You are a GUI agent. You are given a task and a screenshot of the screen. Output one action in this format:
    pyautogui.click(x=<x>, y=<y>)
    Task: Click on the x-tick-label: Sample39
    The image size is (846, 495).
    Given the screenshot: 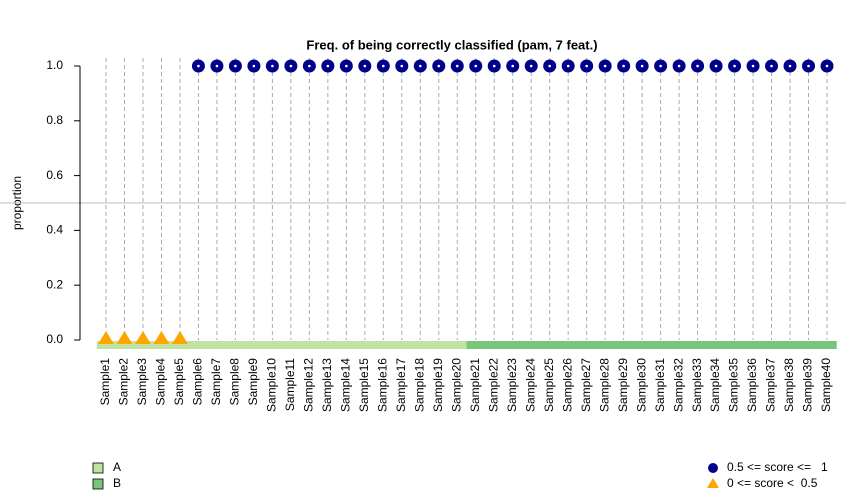 What is the action you would take?
    pyautogui.click(x=808, y=385)
    